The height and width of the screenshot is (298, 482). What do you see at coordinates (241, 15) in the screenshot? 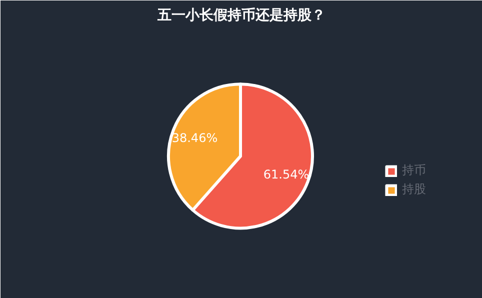
I see `chart-title: 五一小长假持币还是持股？` at bounding box center [241, 15].